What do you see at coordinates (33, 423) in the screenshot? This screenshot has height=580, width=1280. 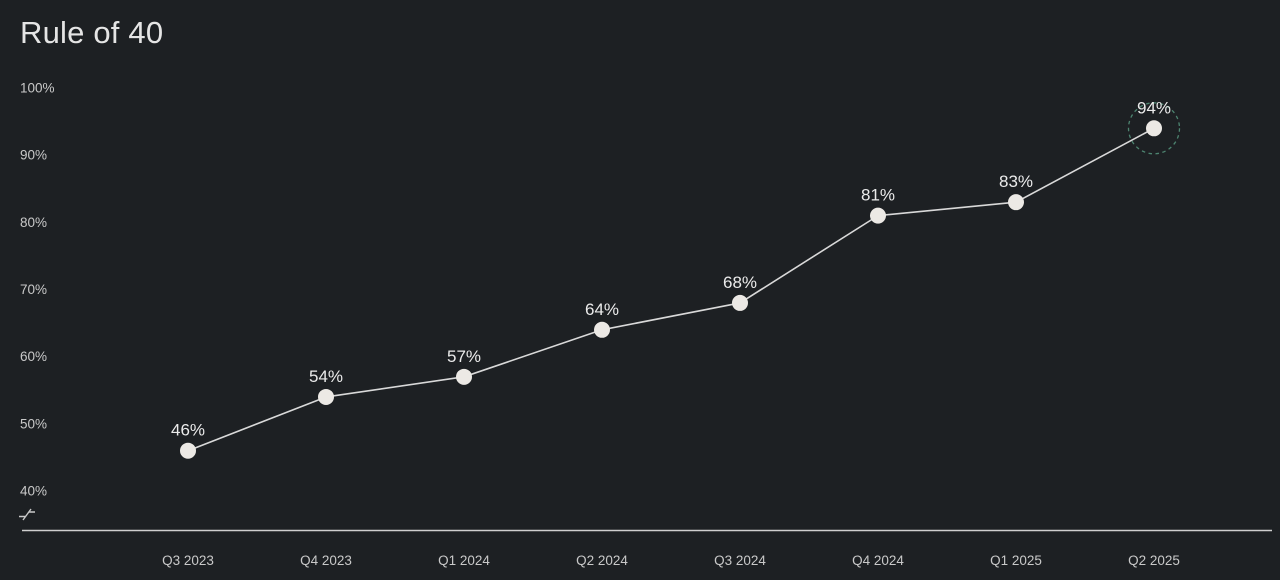 I see `y-axis-tick-label: 50%` at bounding box center [33, 423].